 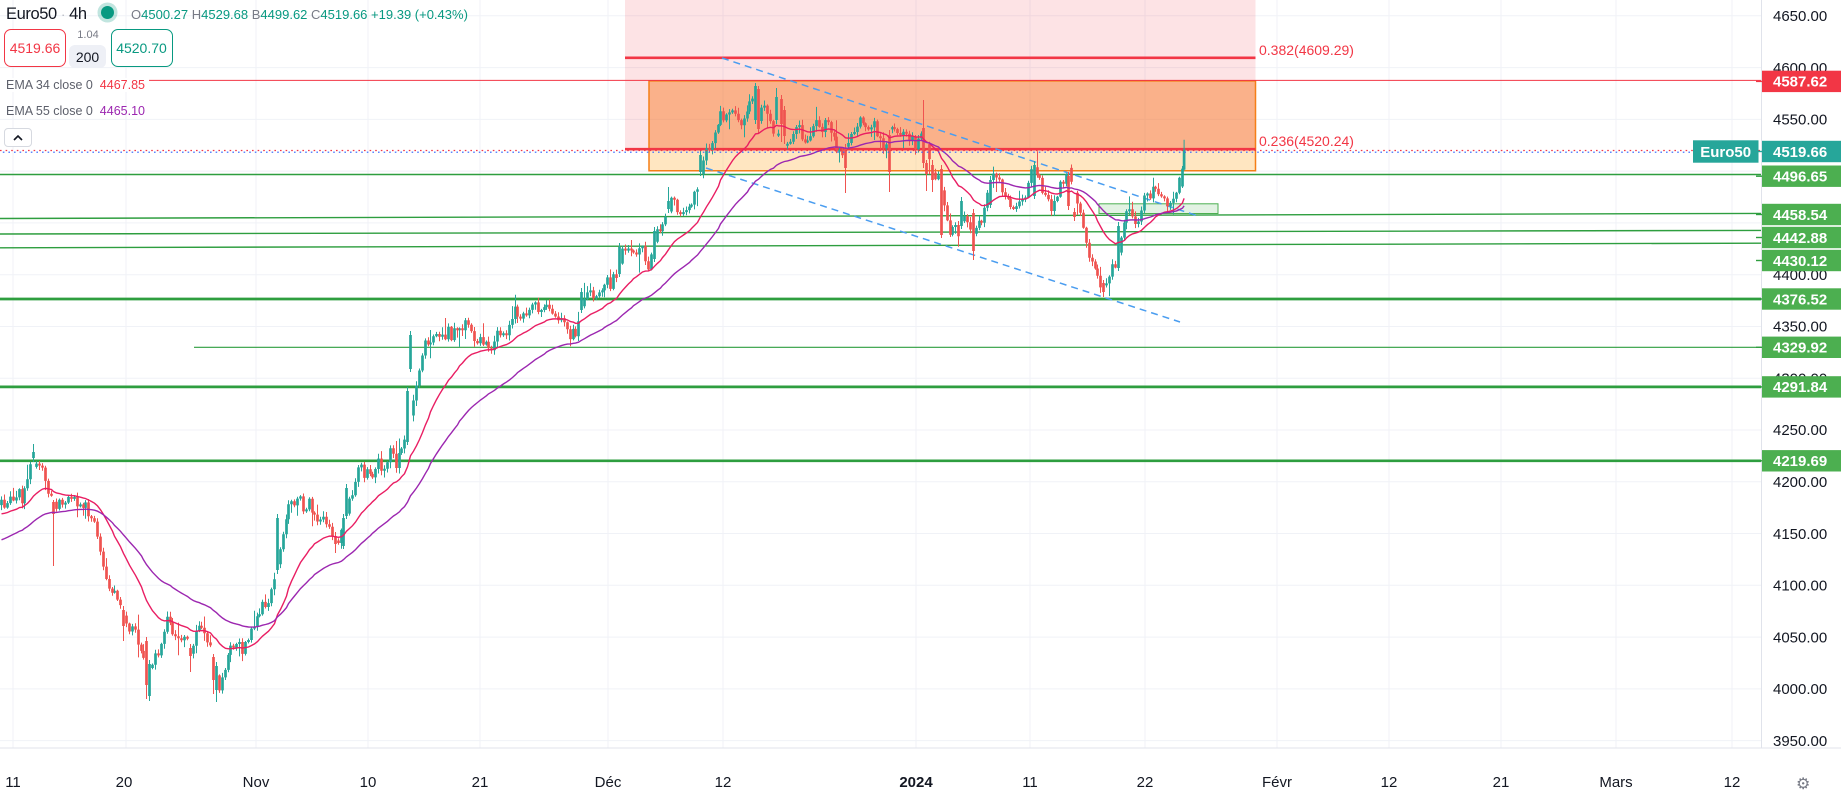 What do you see at coordinates (124, 782) in the screenshot?
I see `svg-text: 20` at bounding box center [124, 782].